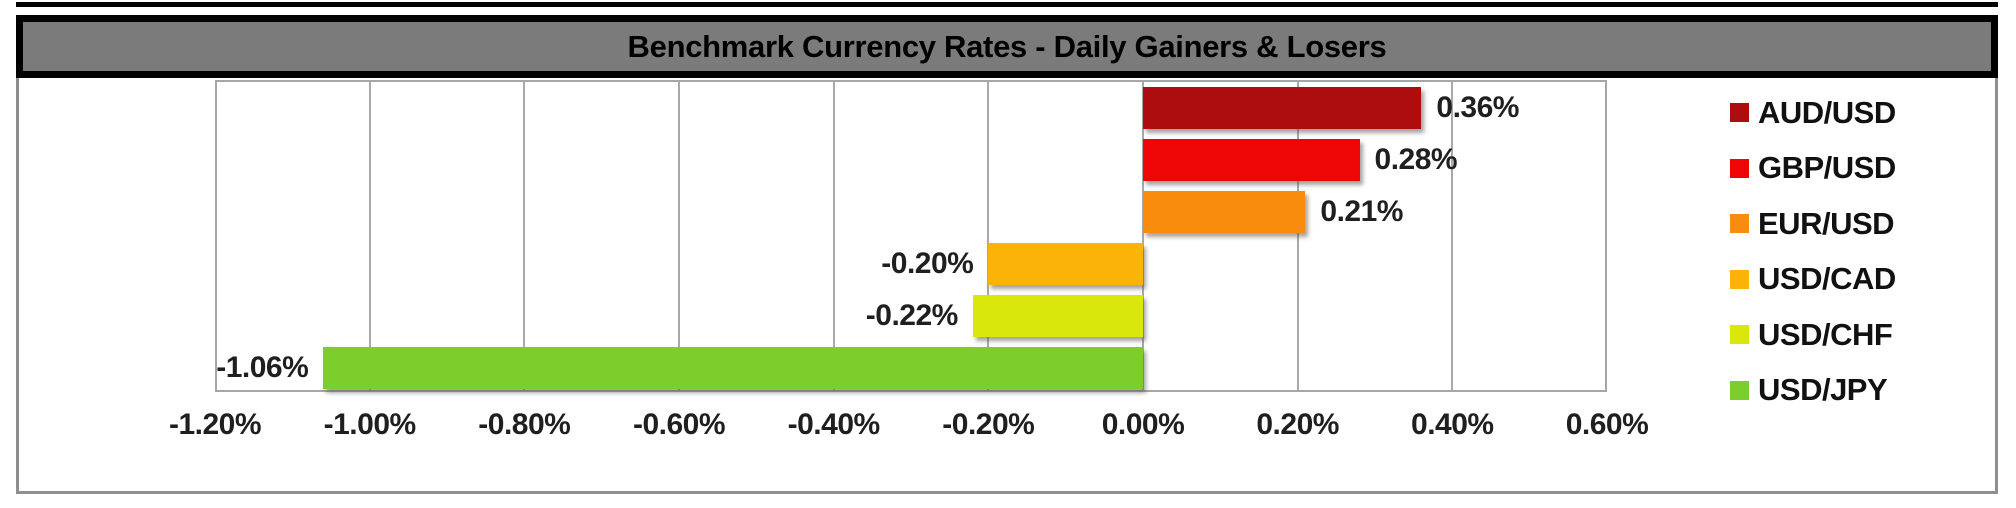 The height and width of the screenshot is (508, 2016). What do you see at coordinates (1827, 112) in the screenshot?
I see `legend-label: AUD/USD` at bounding box center [1827, 112].